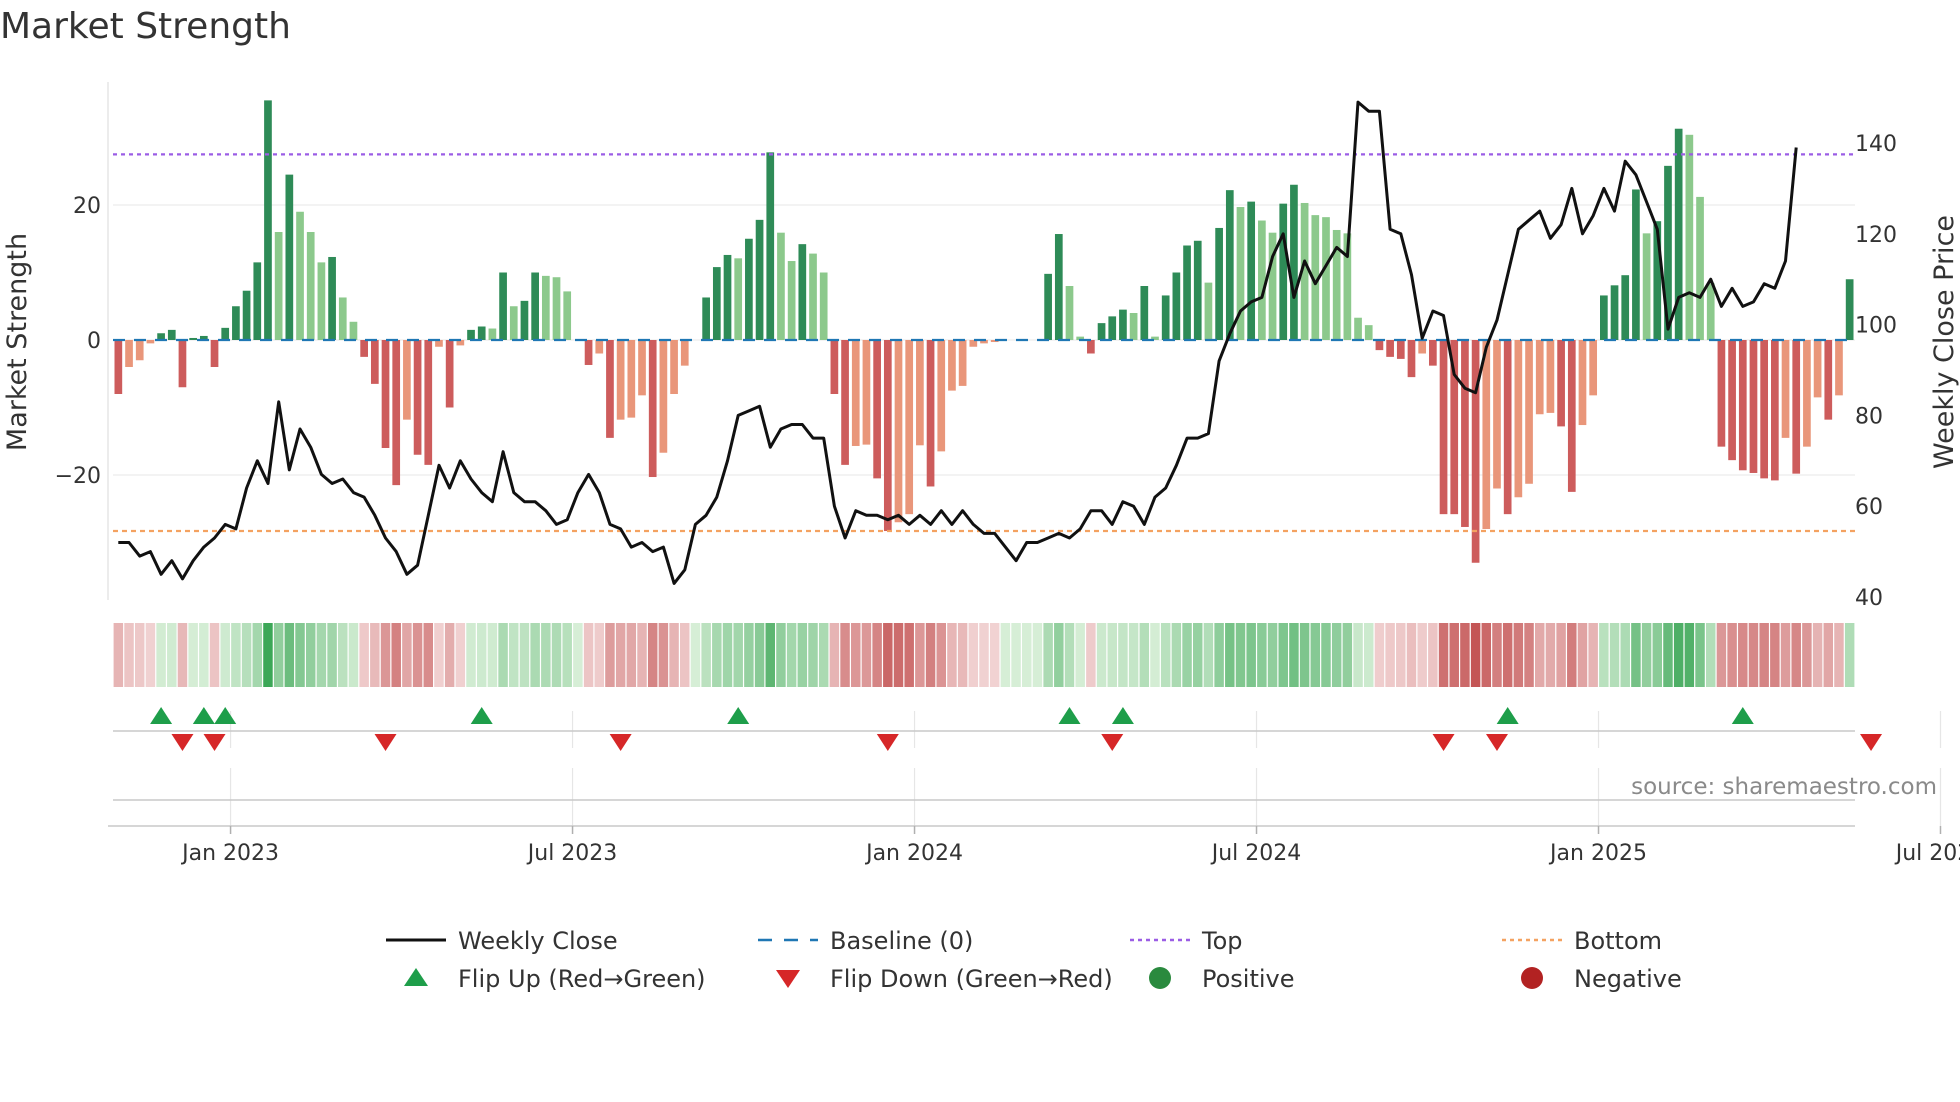  I want to click on legend-label-2: Top, so click(1222, 941).